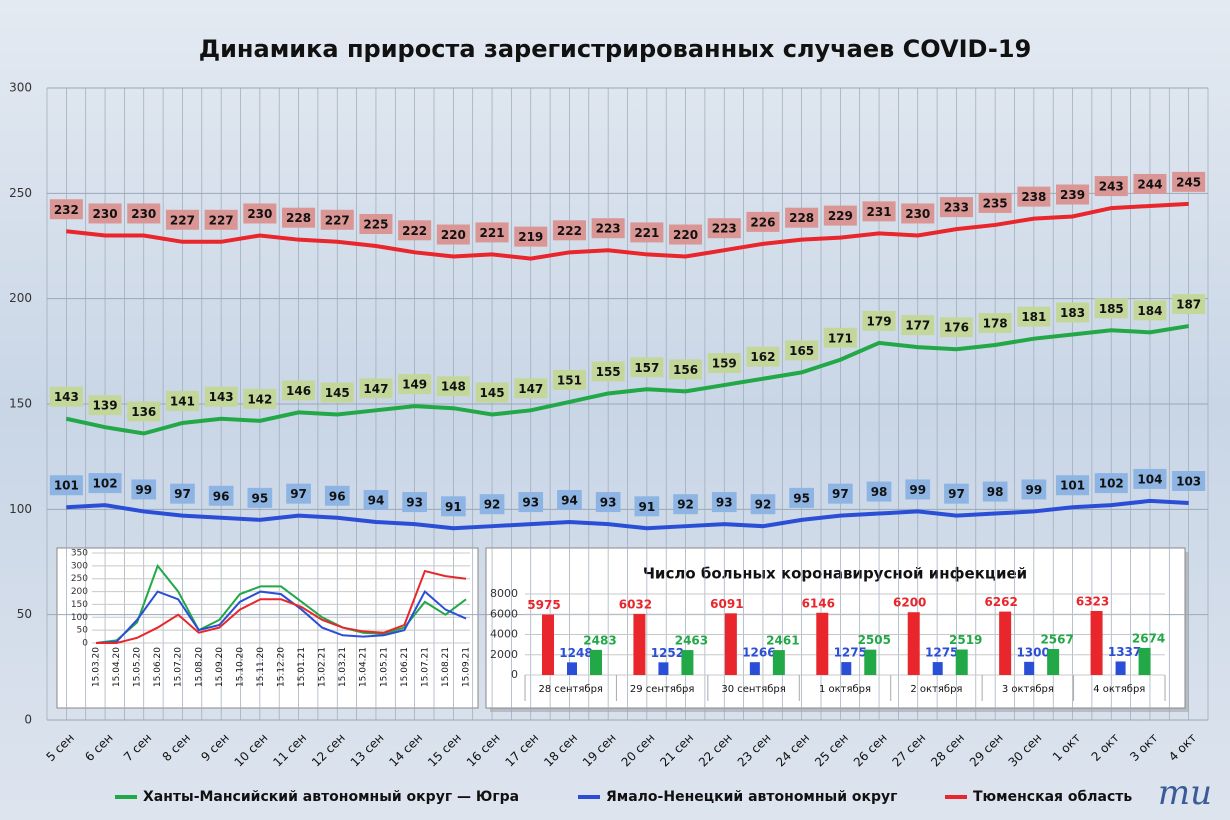 The width and height of the screenshot is (1230, 820). I want to click on x-tick-label: 15.09.21, so click(467, 667).